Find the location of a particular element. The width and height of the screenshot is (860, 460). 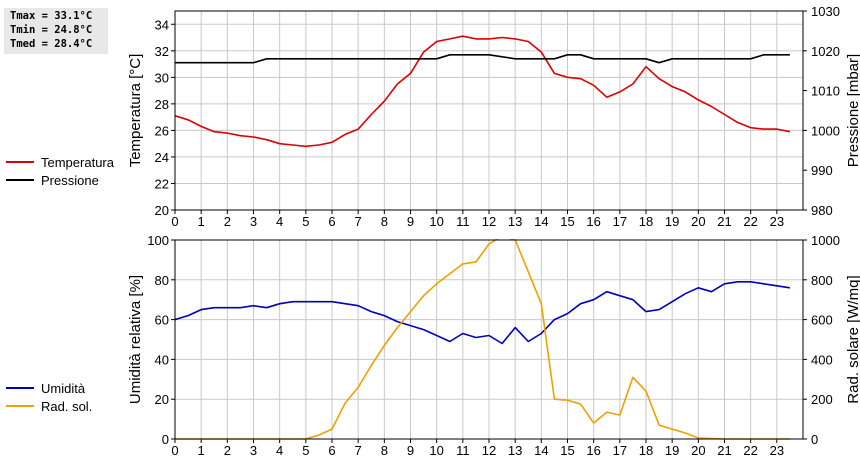

top-y-right-tick-label: 1020 is located at coordinates (825, 51).